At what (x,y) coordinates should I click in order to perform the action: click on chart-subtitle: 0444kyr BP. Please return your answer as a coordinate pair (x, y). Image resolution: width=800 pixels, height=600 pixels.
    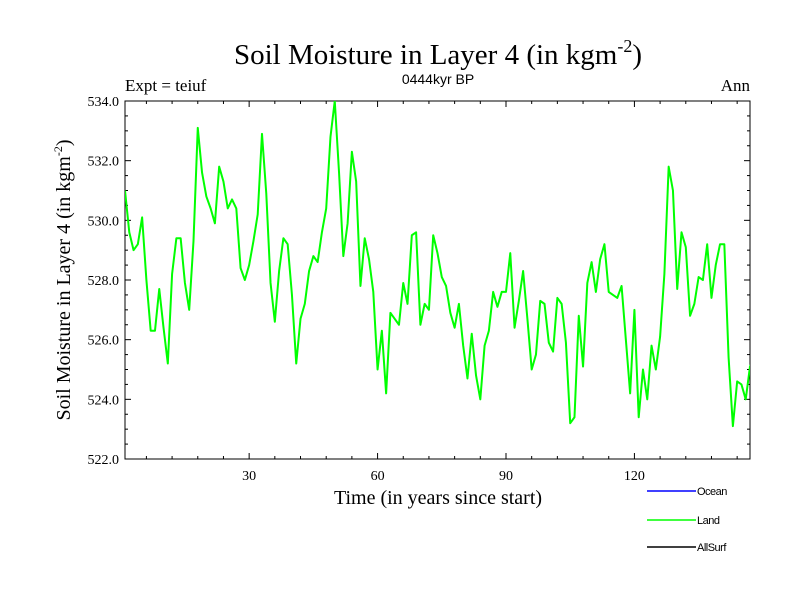
    Looking at the image, I should click on (438, 79).